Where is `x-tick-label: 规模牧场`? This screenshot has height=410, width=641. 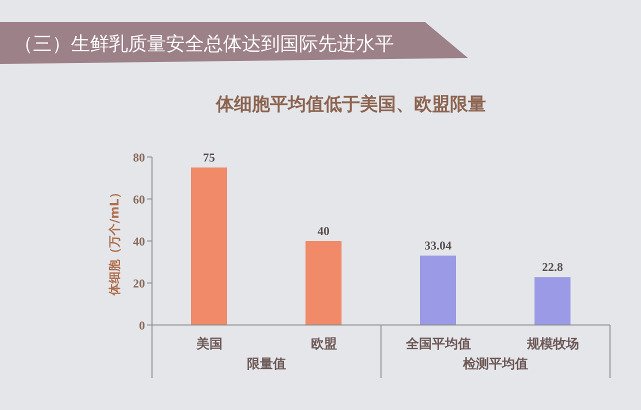
x-tick-label: 规模牧场 is located at coordinates (552, 344).